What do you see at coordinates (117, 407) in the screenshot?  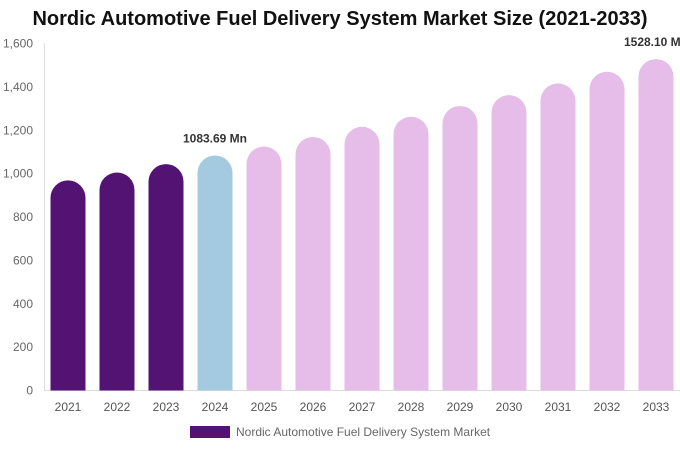 I see `x-tick-label: 2022` at bounding box center [117, 407].